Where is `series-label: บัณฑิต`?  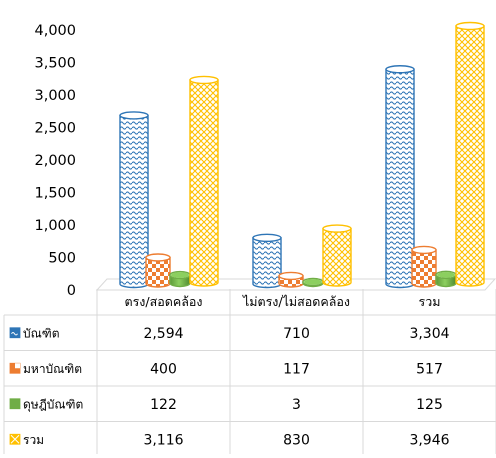
series-label: บัณฑิต is located at coordinates (41, 333).